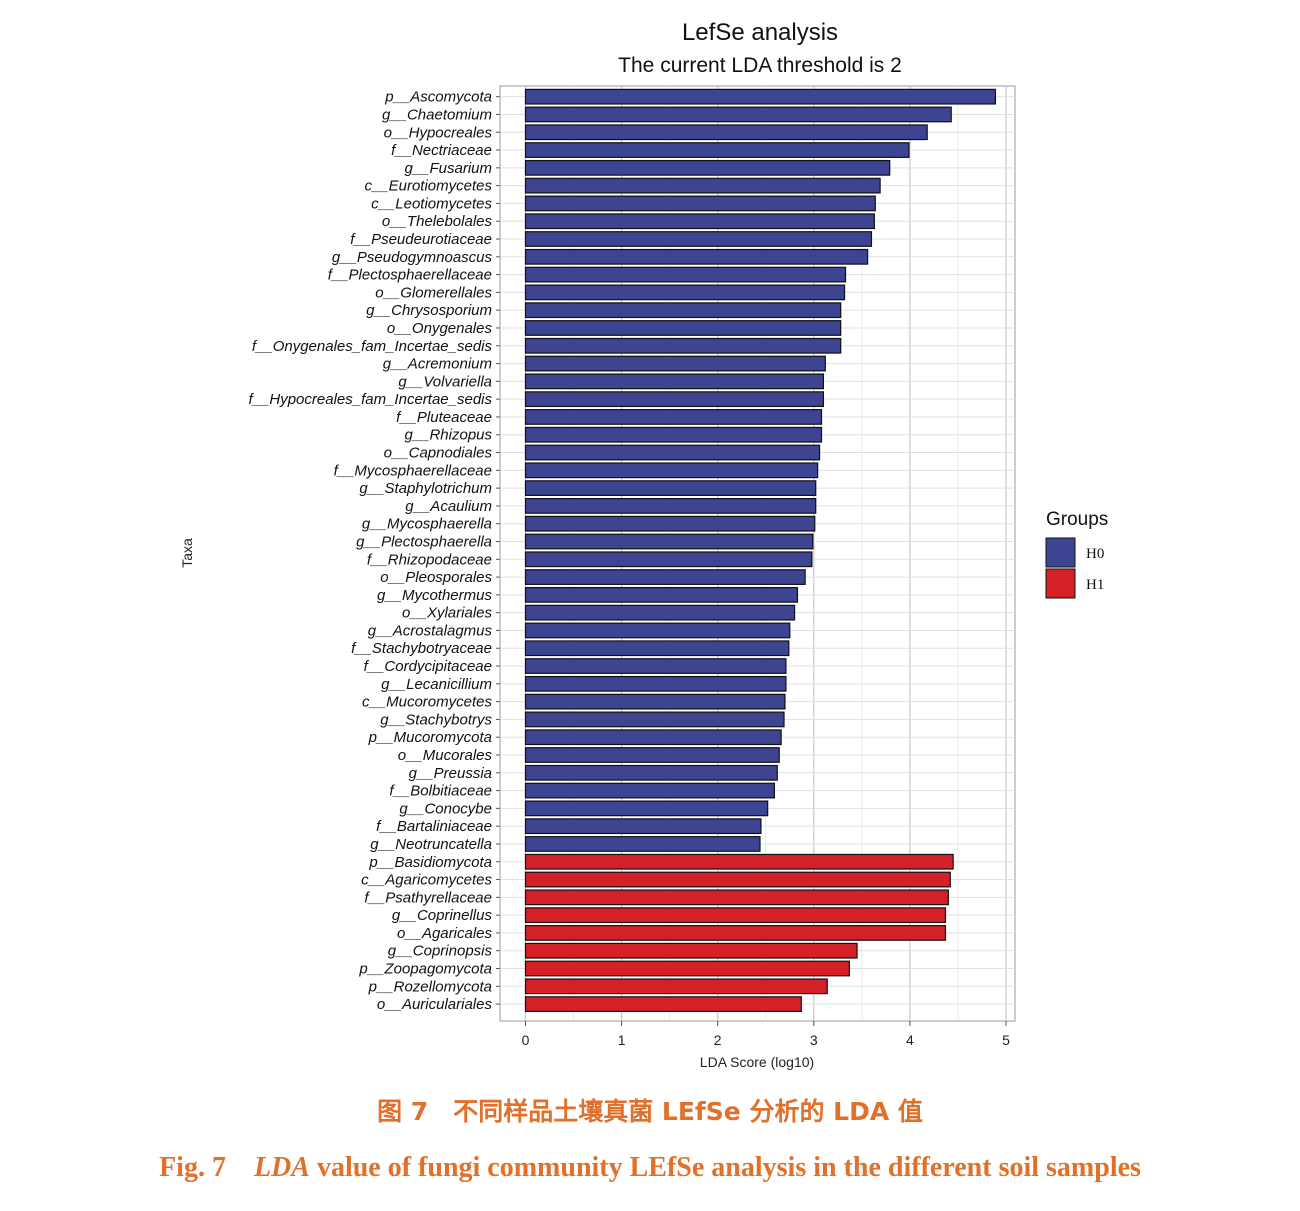 This screenshot has width=1300, height=1211. Describe the element at coordinates (1060, 583) in the screenshot. I see `legend-swatch-h1` at that location.